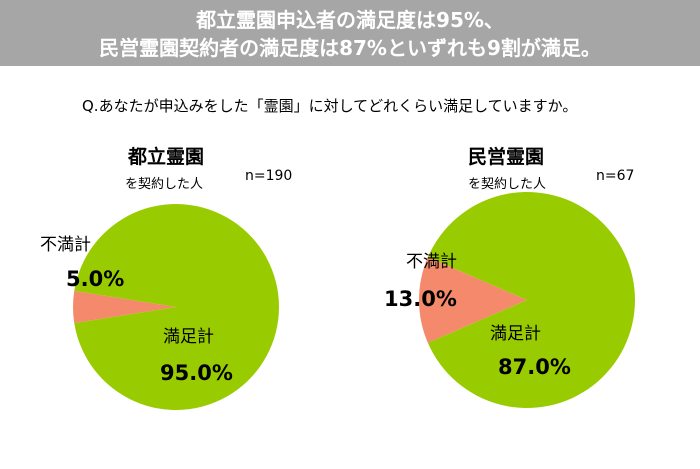 The image size is (700, 469). What do you see at coordinates (269, 176) in the screenshot?
I see `chart-1-sample-size: n=190` at bounding box center [269, 176].